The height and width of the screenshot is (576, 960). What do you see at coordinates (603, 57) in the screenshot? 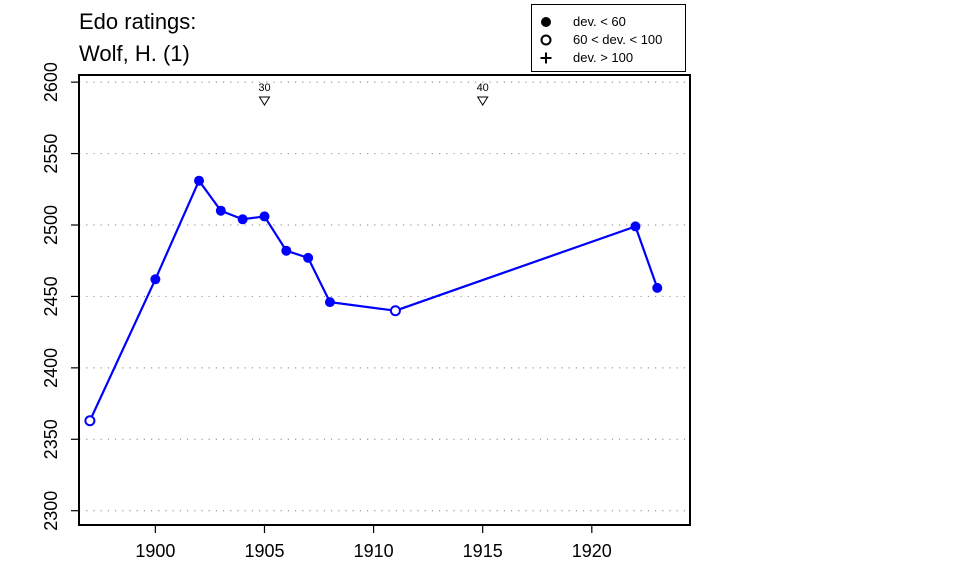
I see `legend-label-plus: dev. > 100` at bounding box center [603, 57].